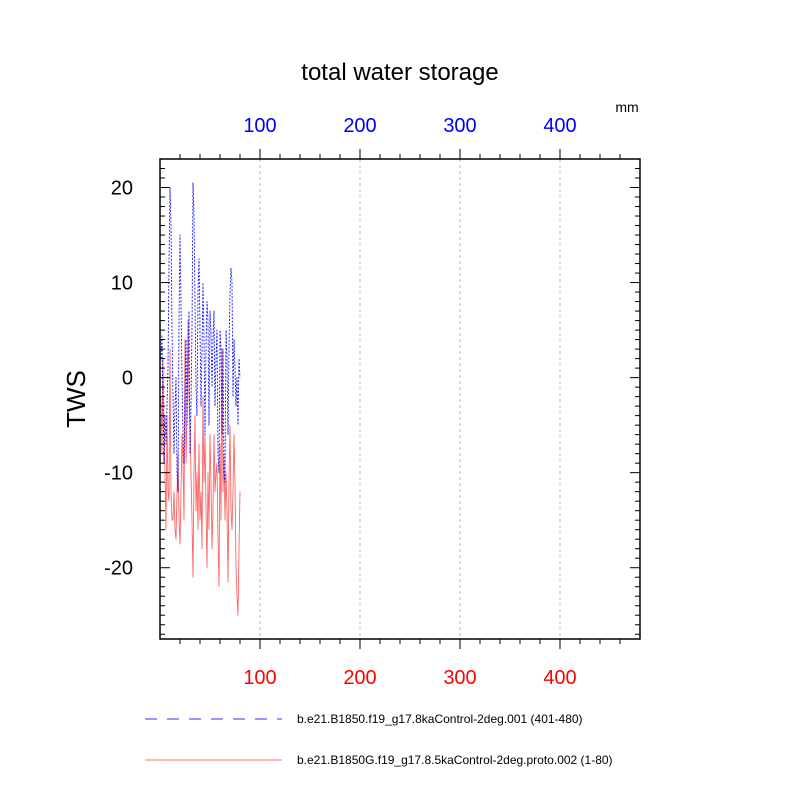 Image resolution: width=800 pixels, height=800 pixels. What do you see at coordinates (122, 189) in the screenshot?
I see `y-tick-label-20: 20` at bounding box center [122, 189].